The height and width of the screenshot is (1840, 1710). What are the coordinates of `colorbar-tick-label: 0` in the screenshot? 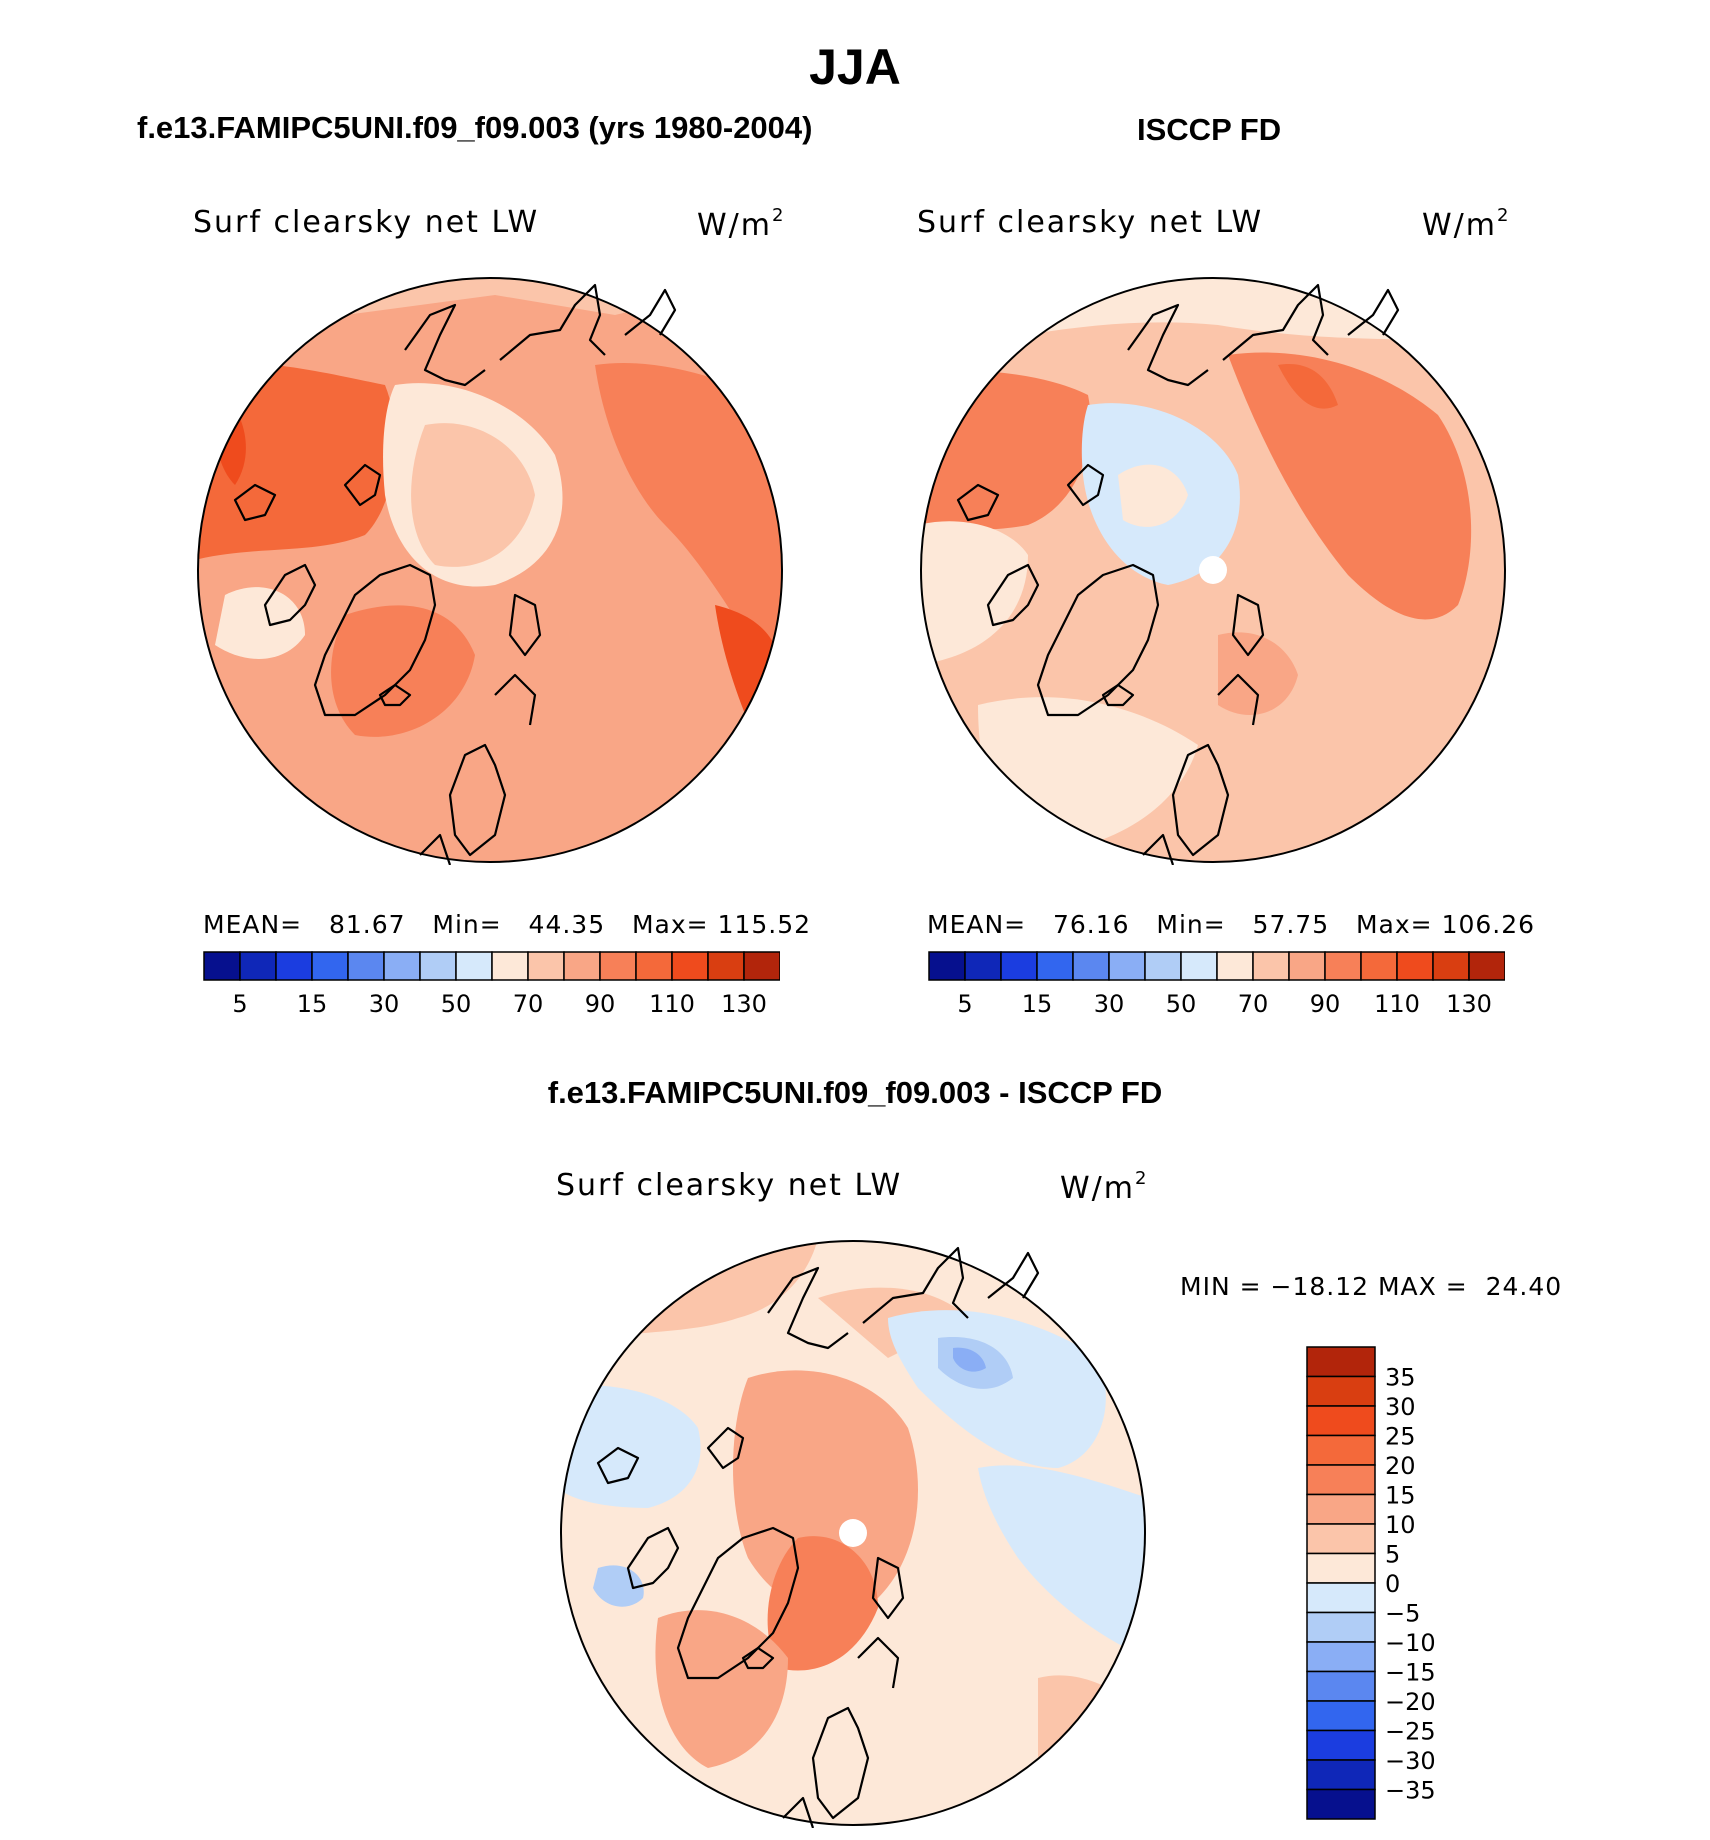 It's located at (1392, 1584).